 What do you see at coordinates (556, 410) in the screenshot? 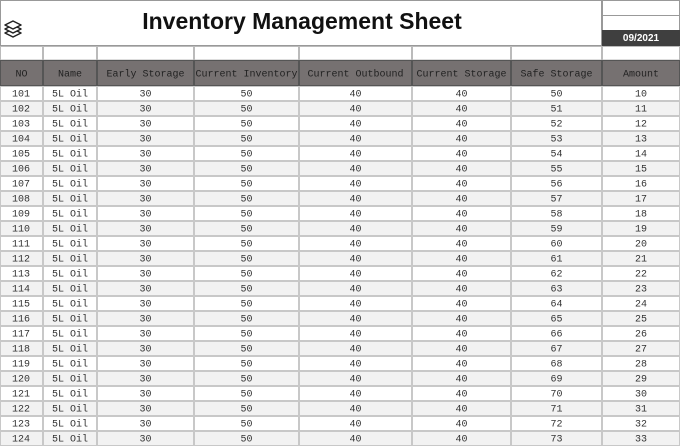
I see `cell-text: 71` at bounding box center [556, 410].